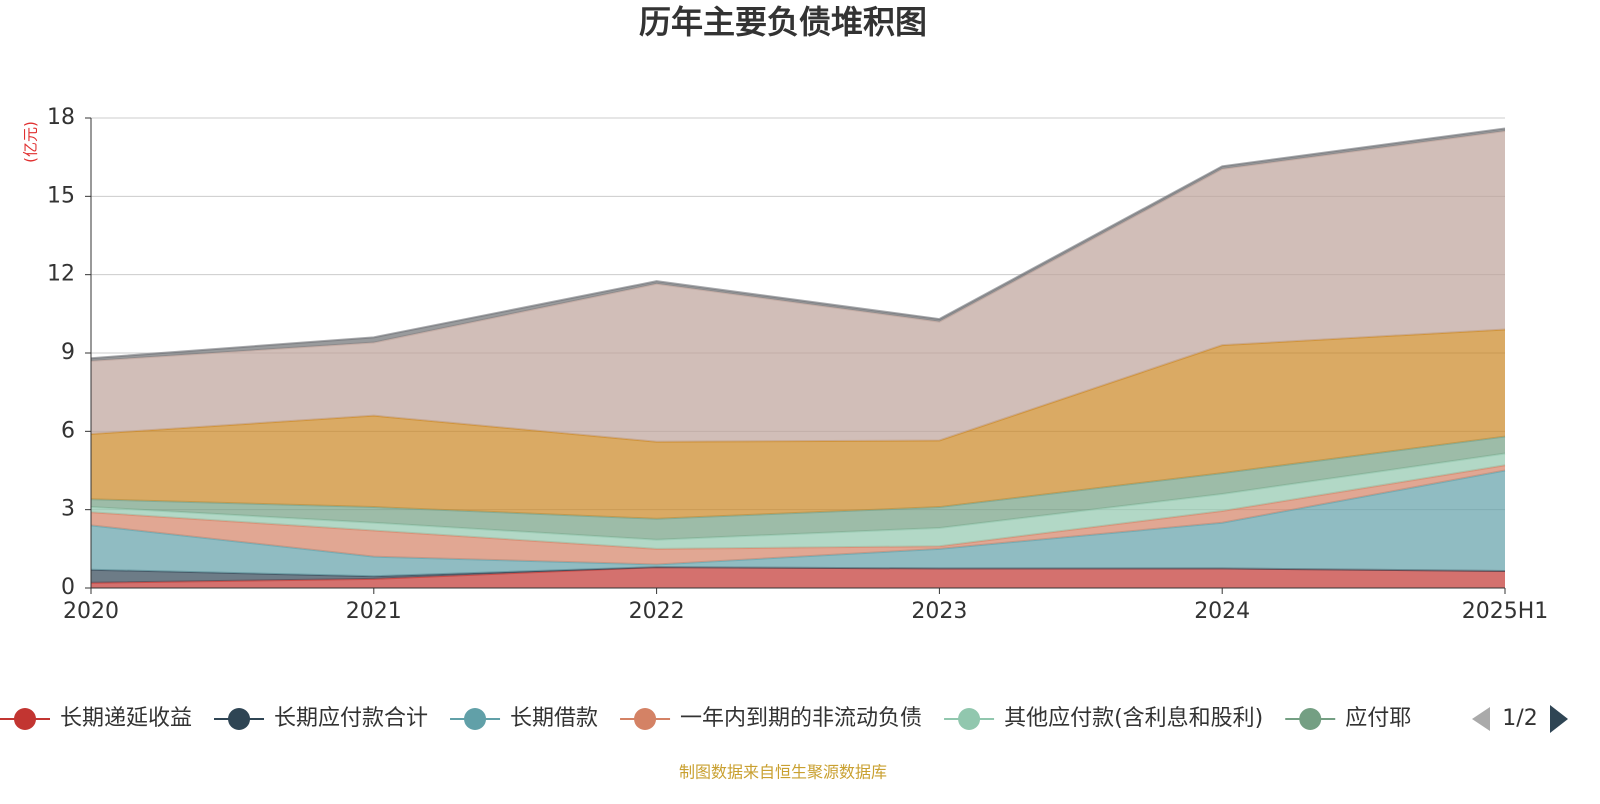 This screenshot has width=1600, height=804. What do you see at coordinates (657, 611) in the screenshot?
I see `x-tick-label: 2022` at bounding box center [657, 611].